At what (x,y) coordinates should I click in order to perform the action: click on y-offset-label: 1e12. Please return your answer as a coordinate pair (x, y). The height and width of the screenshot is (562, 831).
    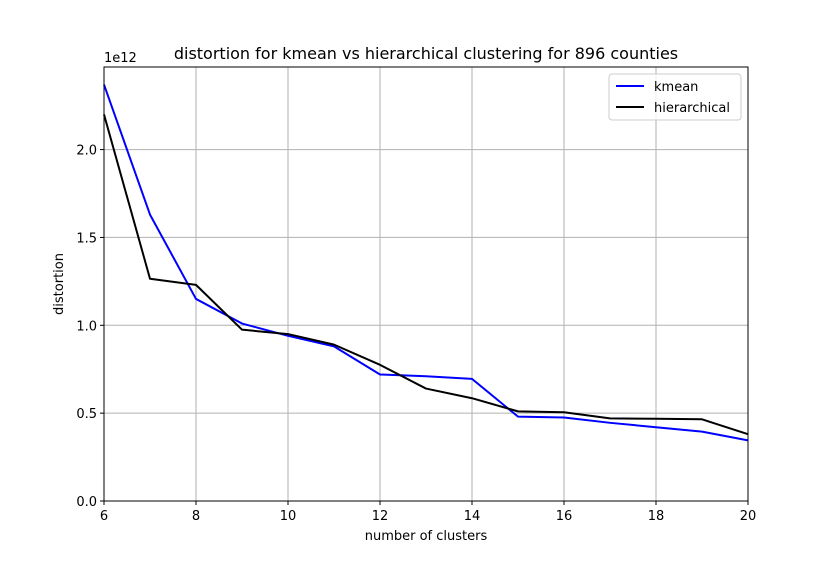
    Looking at the image, I should click on (120, 58).